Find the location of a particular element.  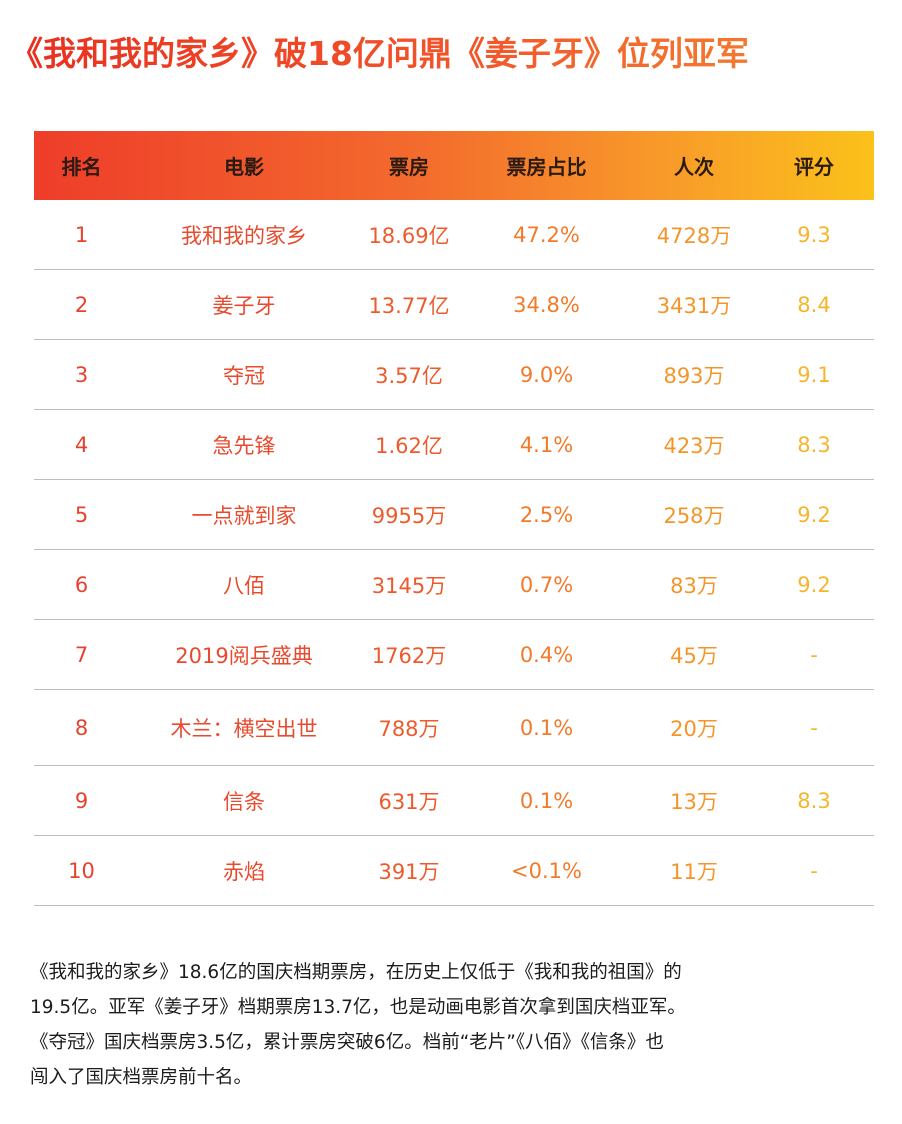

admissions-cell: 893万 is located at coordinates (694, 375).